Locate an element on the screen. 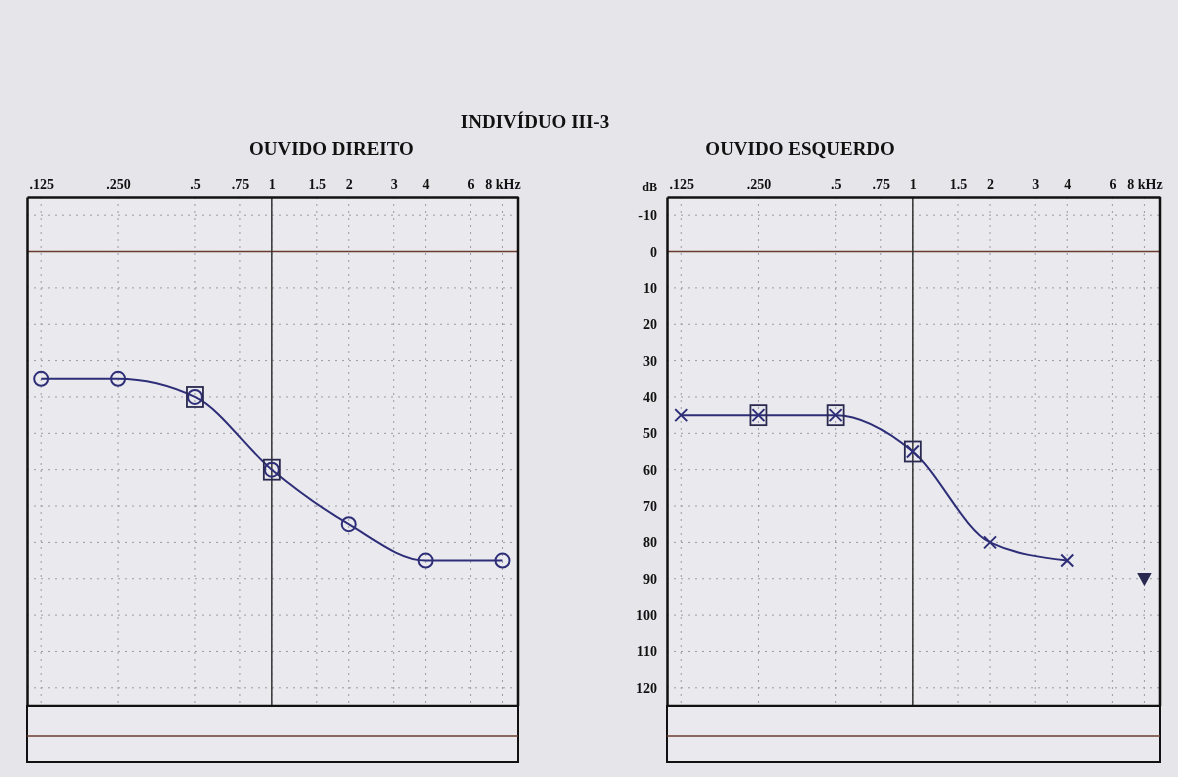  y-tick-label: 10 is located at coordinates (650, 288).